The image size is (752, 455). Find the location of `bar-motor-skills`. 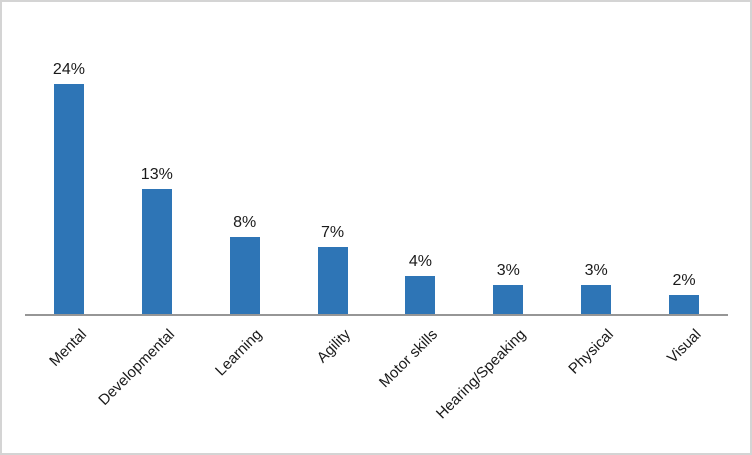

bar-motor-skills is located at coordinates (420, 294).